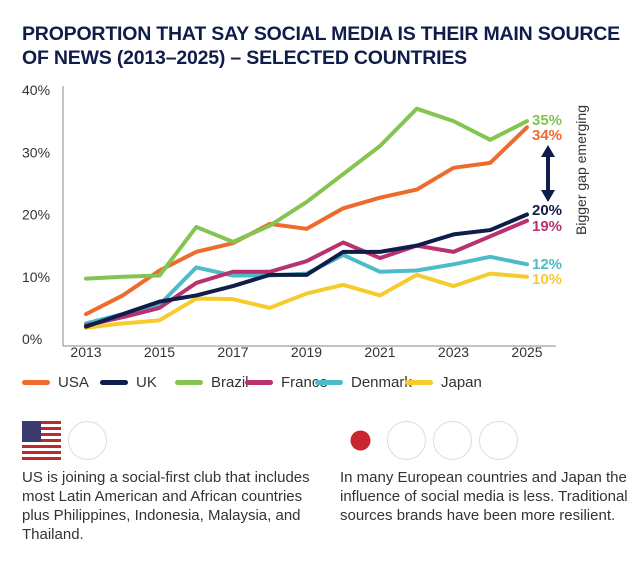 The height and width of the screenshot is (568, 644). Describe the element at coordinates (304, 382) in the screenshot. I see `legend-label: France` at that location.